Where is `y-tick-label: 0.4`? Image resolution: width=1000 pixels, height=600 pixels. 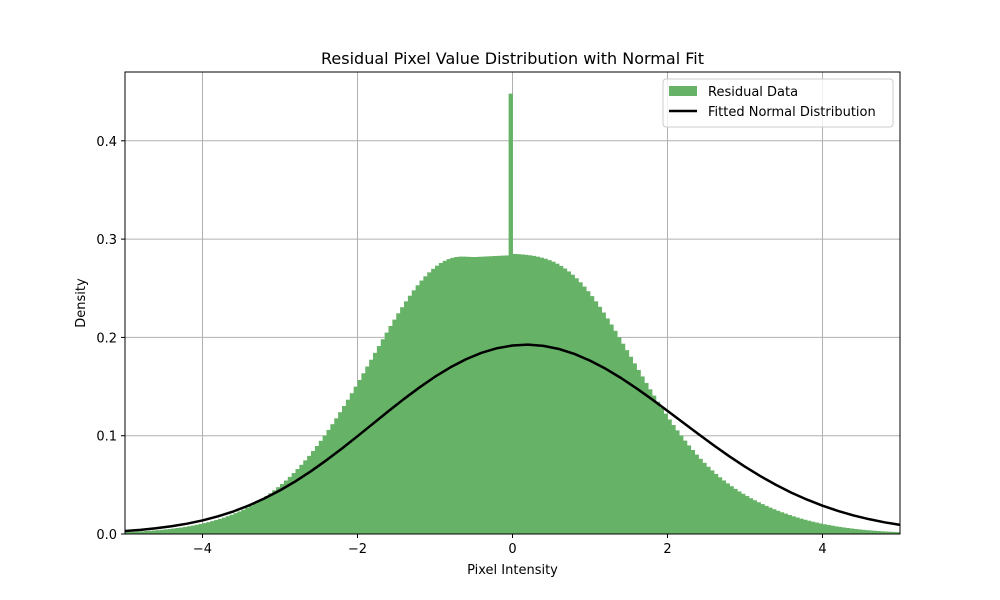
y-tick-label: 0.4 is located at coordinates (106, 142).